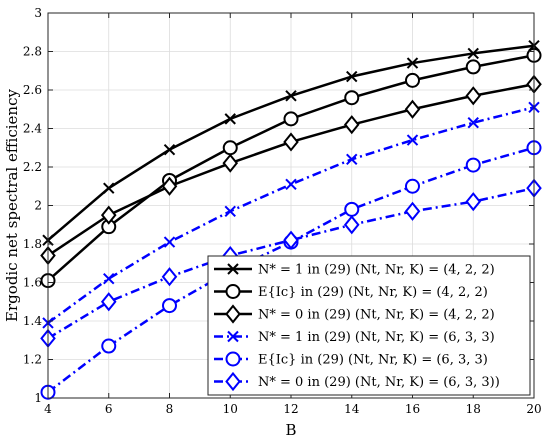 This screenshot has width=550, height=445. Describe the element at coordinates (32, 90) in the screenshot. I see `y-tick-label: 2.6` at that location.